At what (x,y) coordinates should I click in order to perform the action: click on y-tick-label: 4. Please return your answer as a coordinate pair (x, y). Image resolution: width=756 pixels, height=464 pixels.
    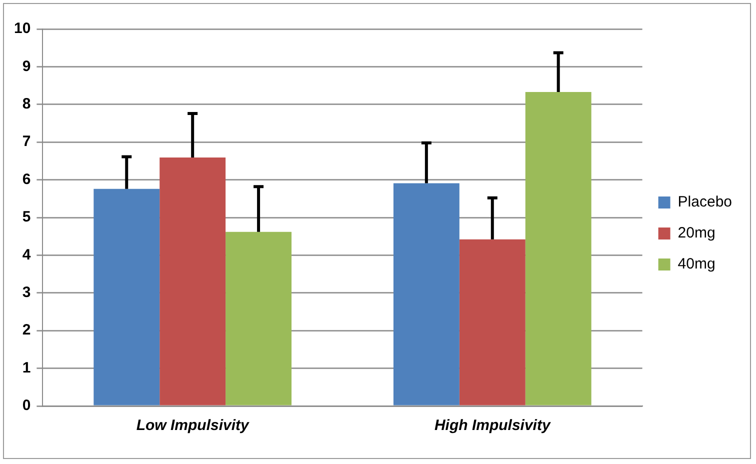
    Looking at the image, I should click on (27, 255).